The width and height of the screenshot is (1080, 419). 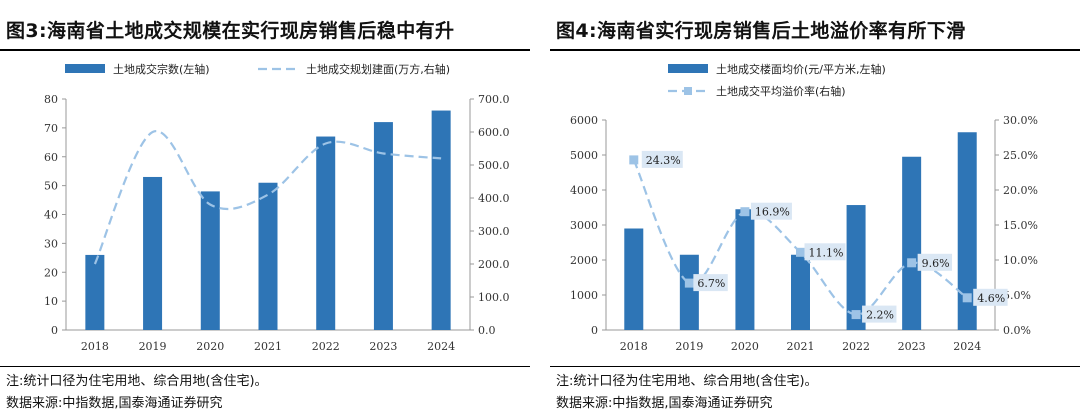 I want to click on fig4-data-label-text: 4.6%, so click(x=991, y=298).